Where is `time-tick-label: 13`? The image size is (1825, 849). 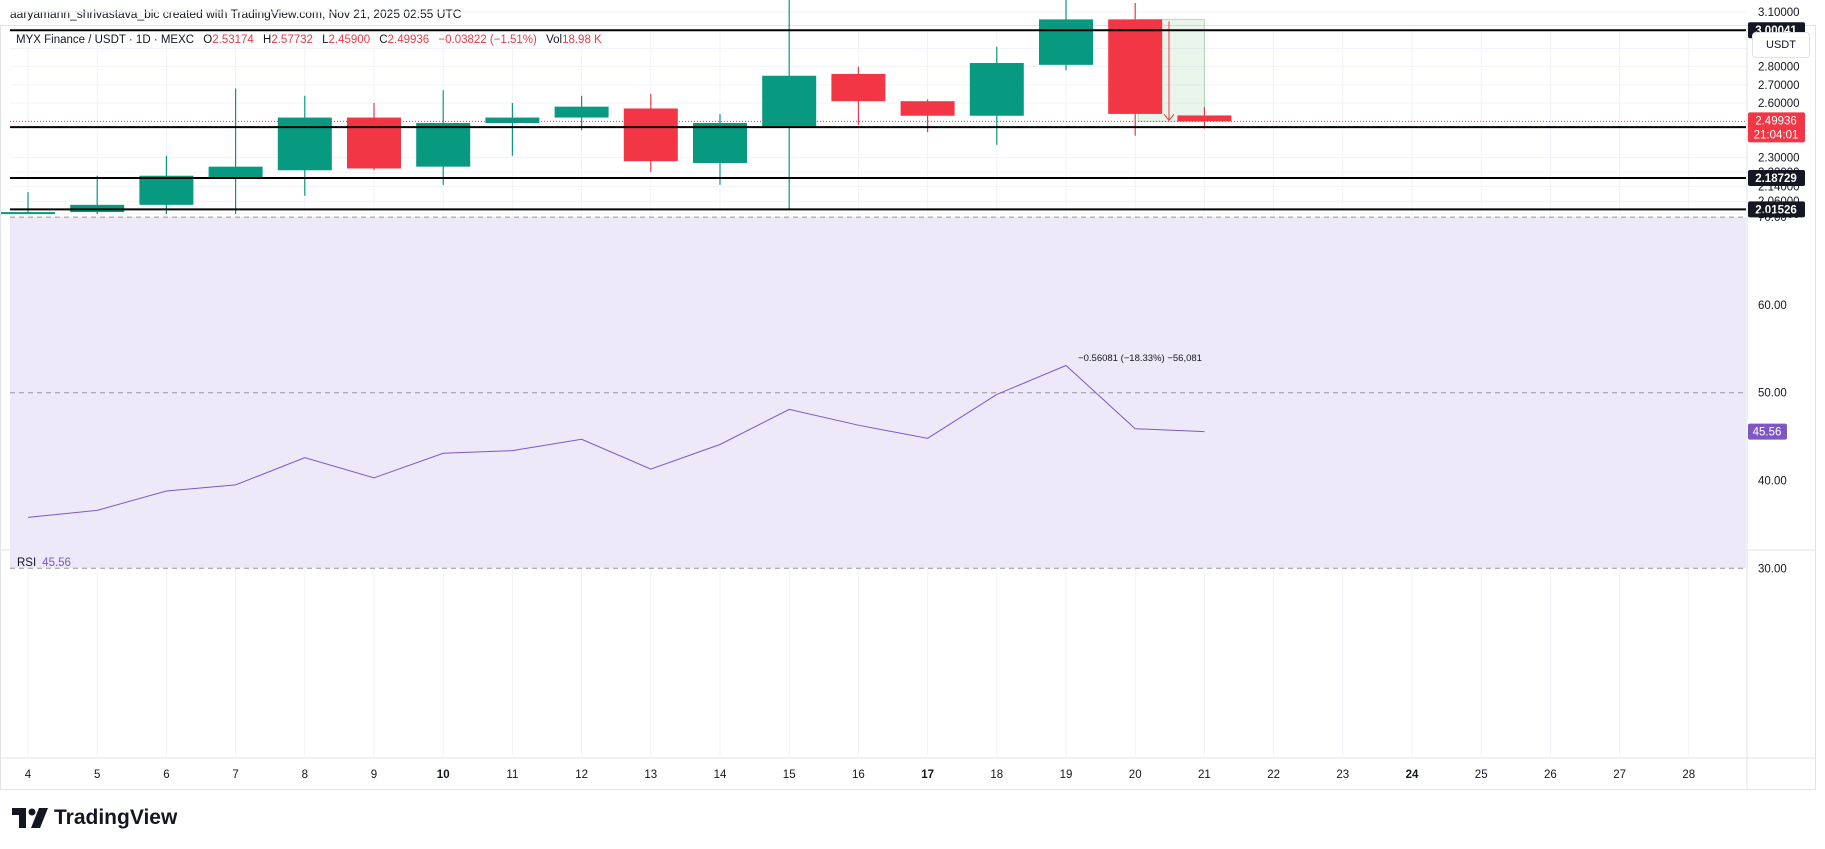 time-tick-label: 13 is located at coordinates (650, 775).